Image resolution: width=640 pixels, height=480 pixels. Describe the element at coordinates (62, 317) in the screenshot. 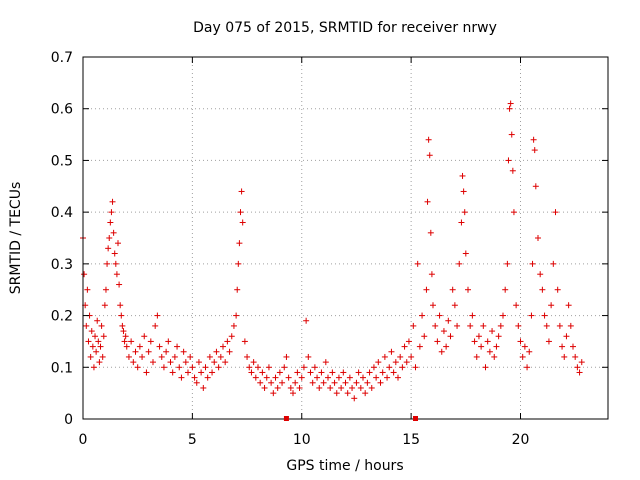

I see `y-tick-label: 0.2` at that location.